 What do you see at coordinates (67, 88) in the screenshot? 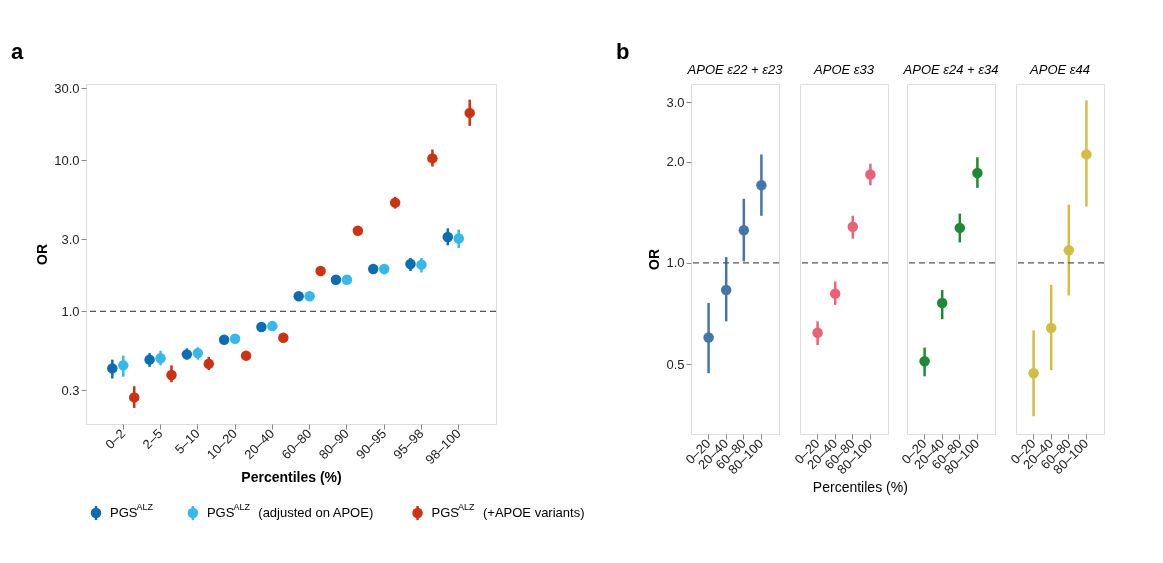
I see `y-tick-label: 30.0` at bounding box center [67, 88].